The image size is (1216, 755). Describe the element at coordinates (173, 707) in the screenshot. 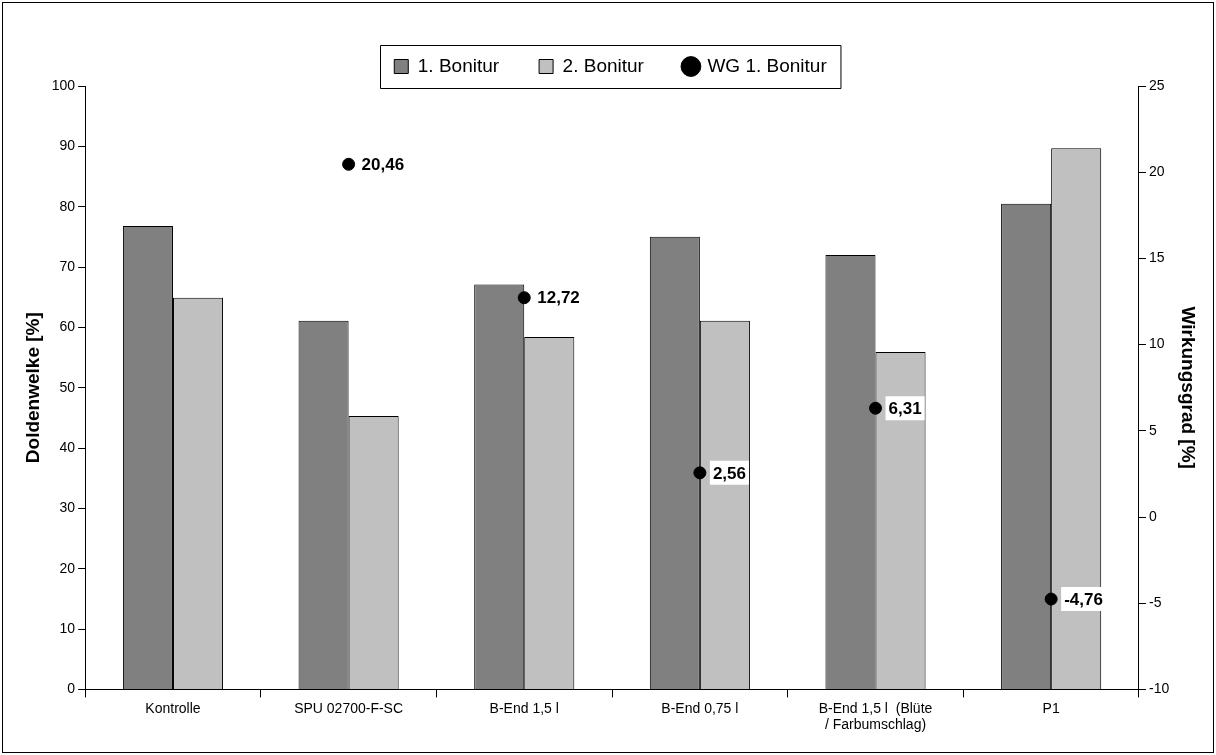

I see `x-tick-label: Kontrolle` at that location.